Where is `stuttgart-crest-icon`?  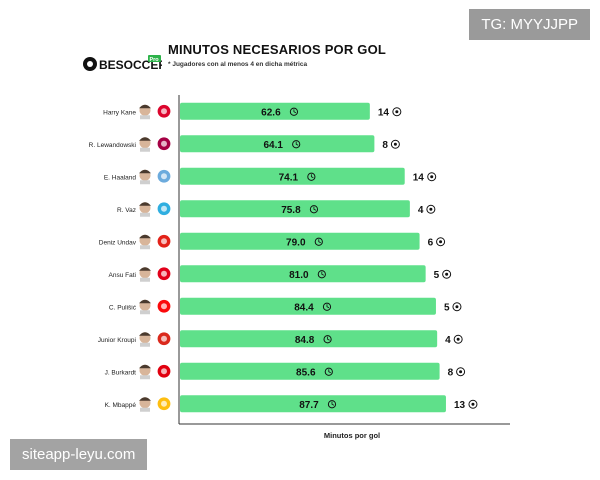 stuttgart-crest-icon is located at coordinates (164, 241).